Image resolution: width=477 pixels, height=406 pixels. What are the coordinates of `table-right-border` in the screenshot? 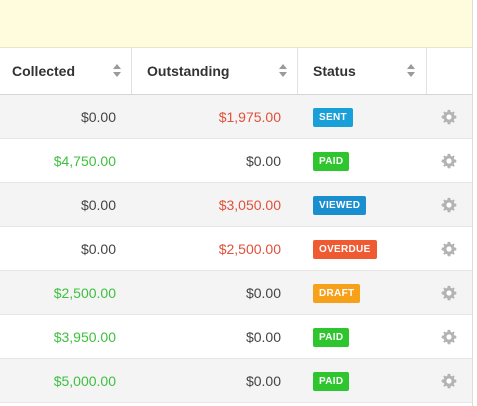 It's located at (472, 203).